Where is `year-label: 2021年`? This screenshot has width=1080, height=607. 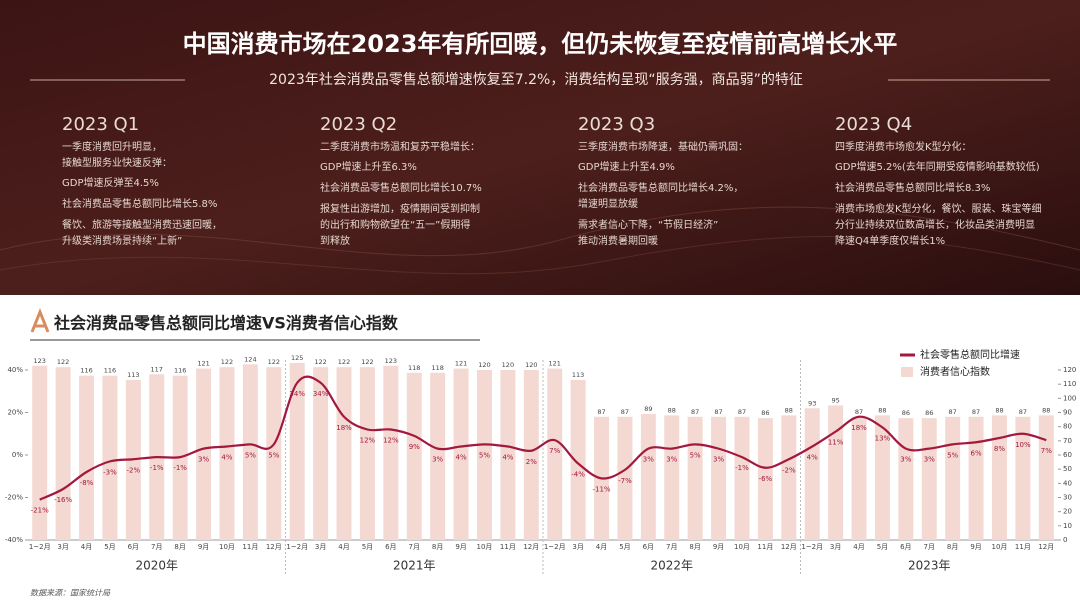
year-label: 2021年 is located at coordinates (414, 566).